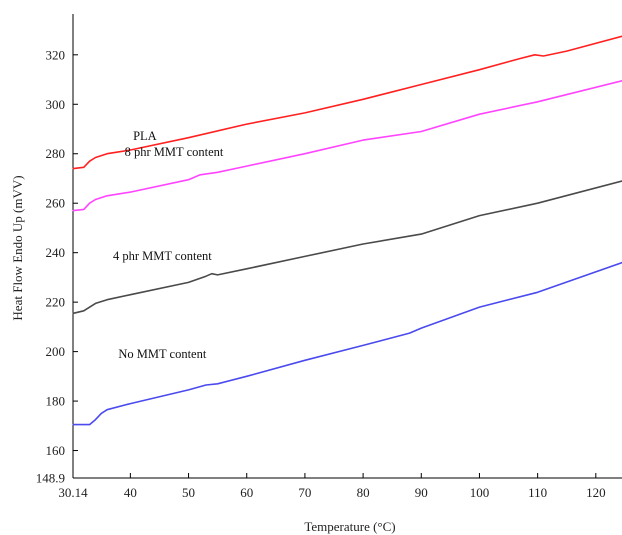  What do you see at coordinates (56, 302) in the screenshot?
I see `y-tick-label-4: 220` at bounding box center [56, 302].